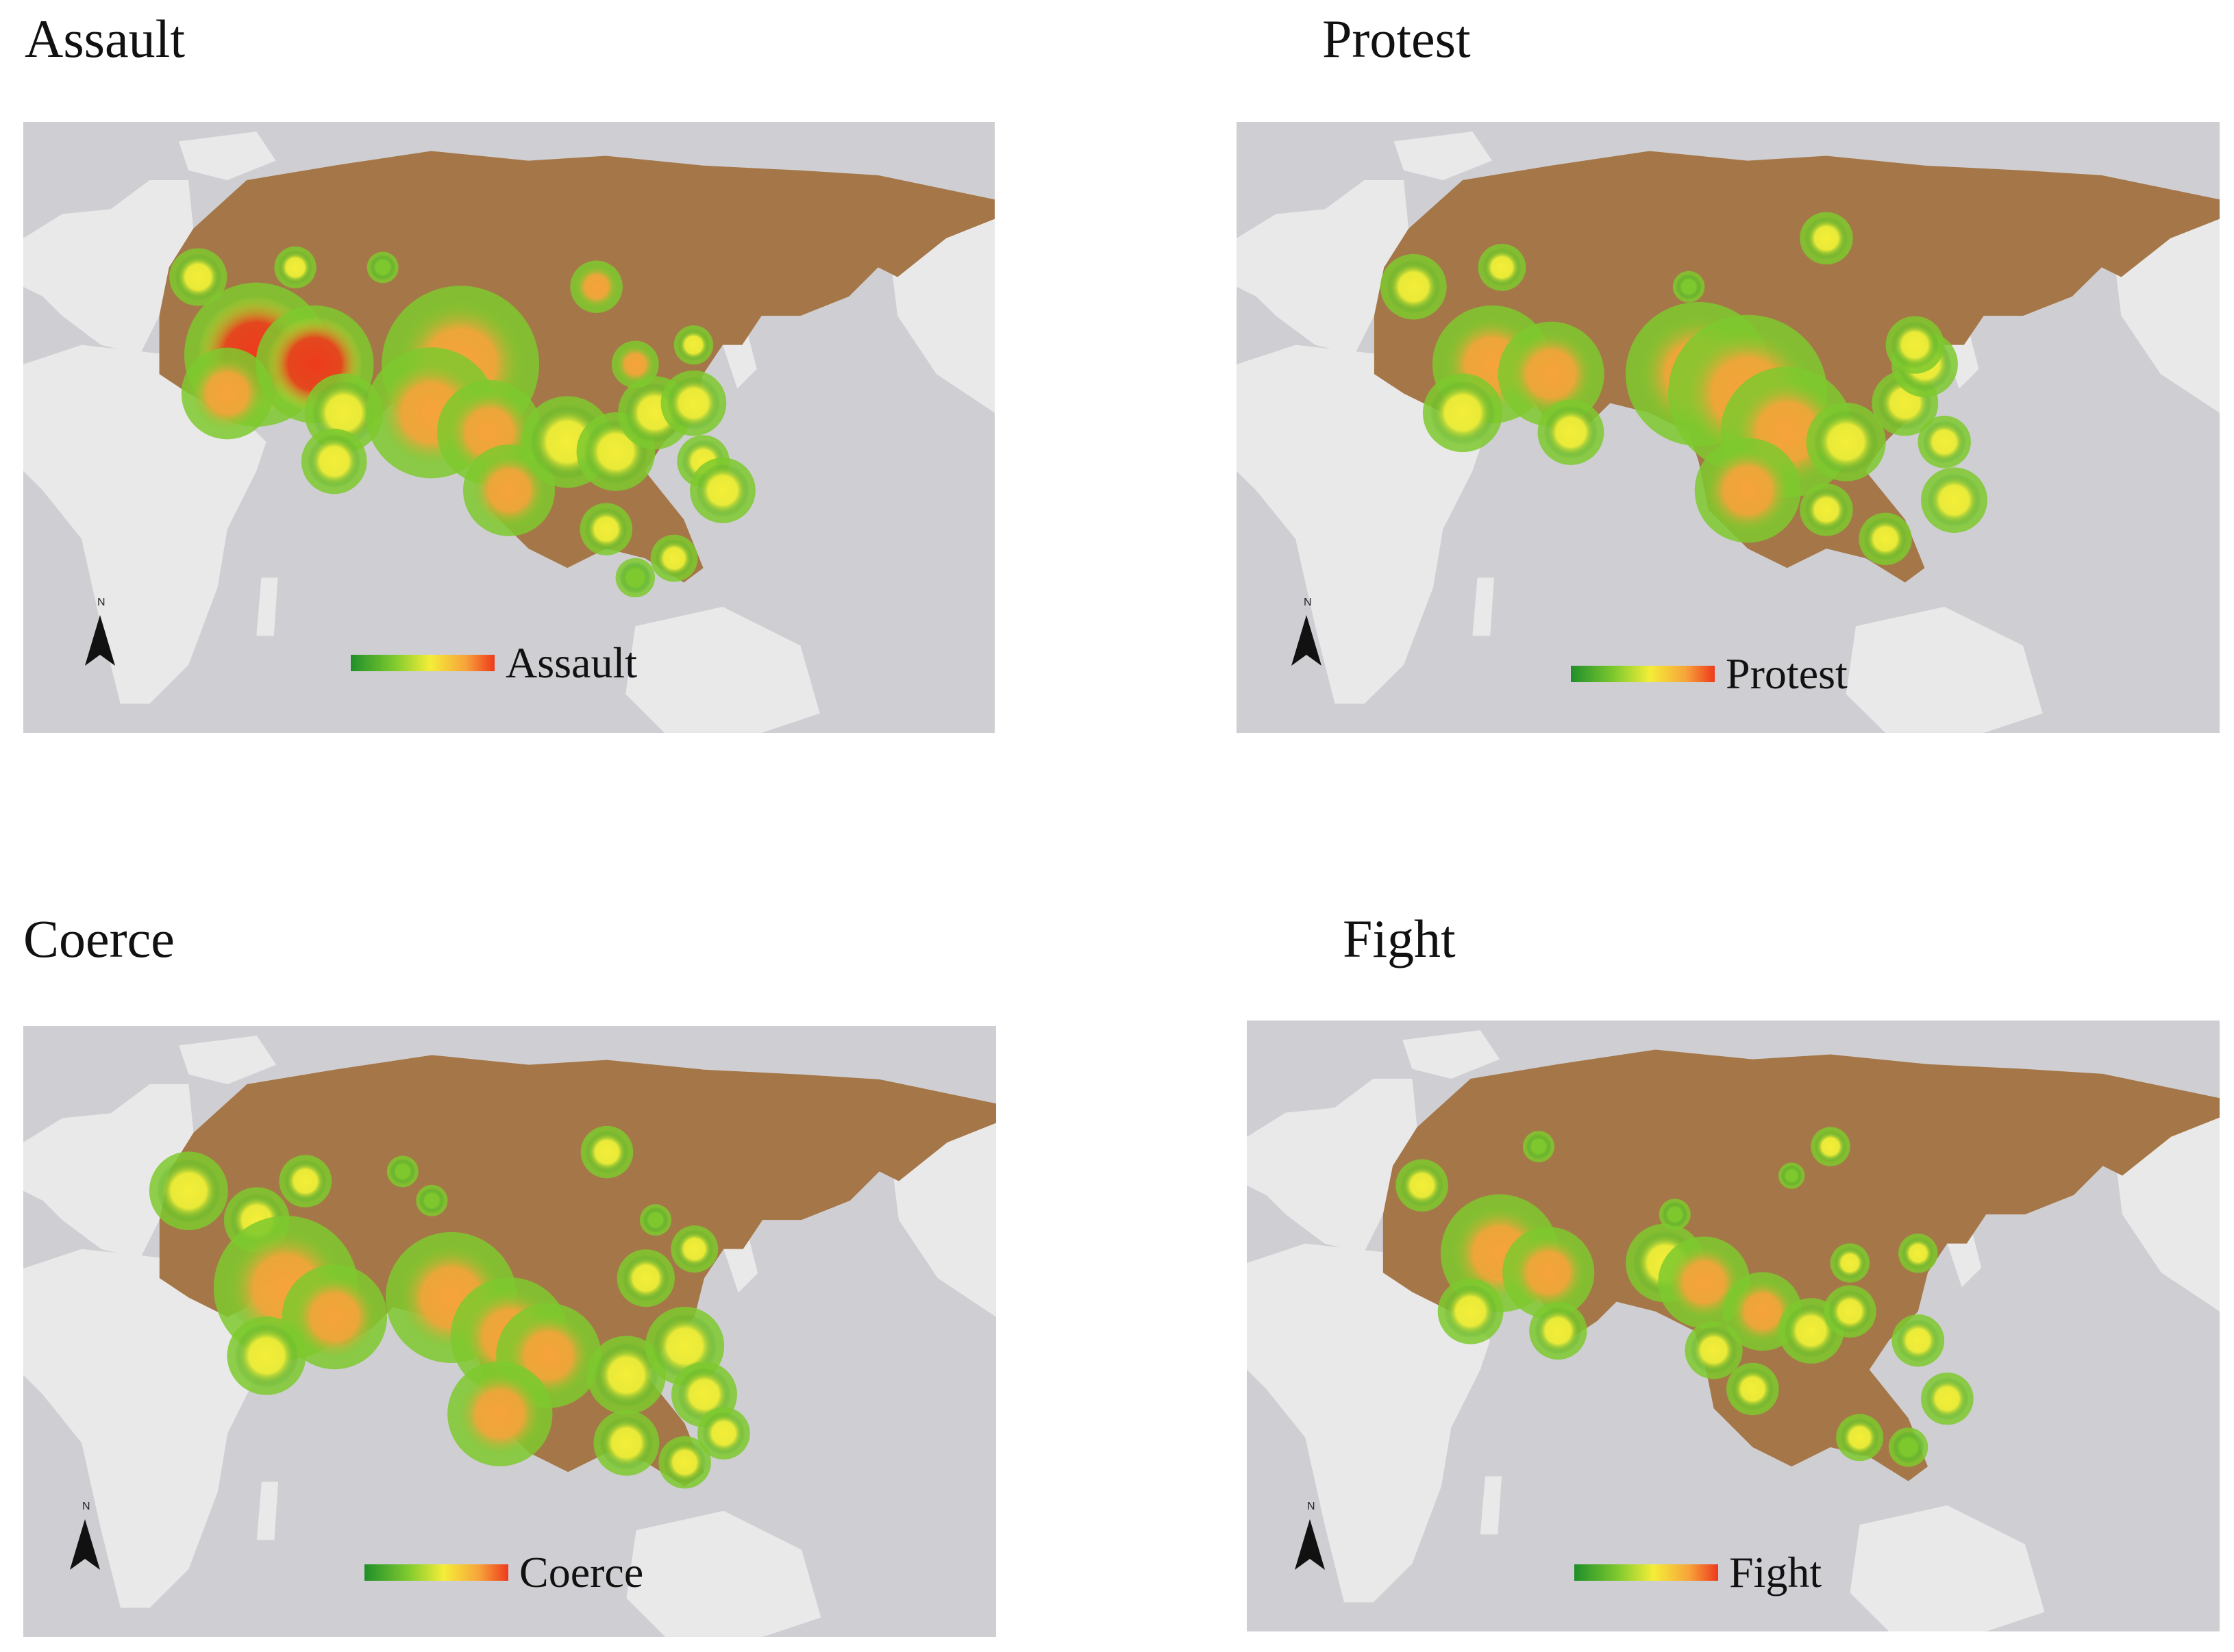  Describe the element at coordinates (105, 38) in the screenshot. I see `panel-title-assault: Assault` at that location.